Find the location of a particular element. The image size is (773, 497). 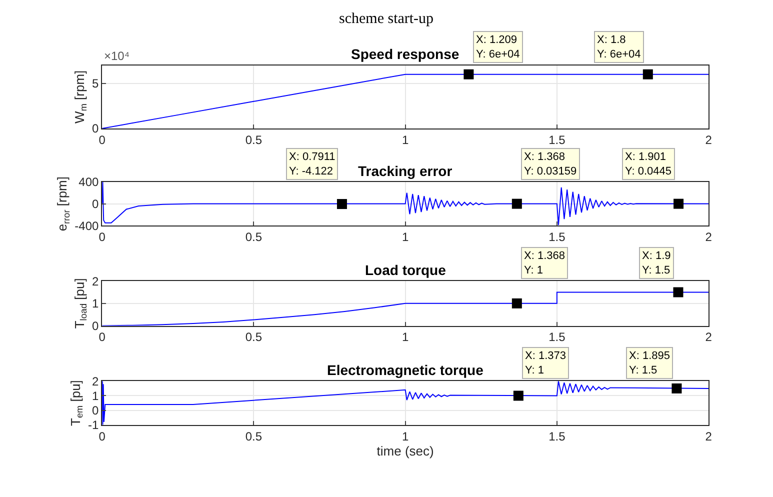

annotation: X: 1.8 Y: 6e+04 is located at coordinates (619, 47).